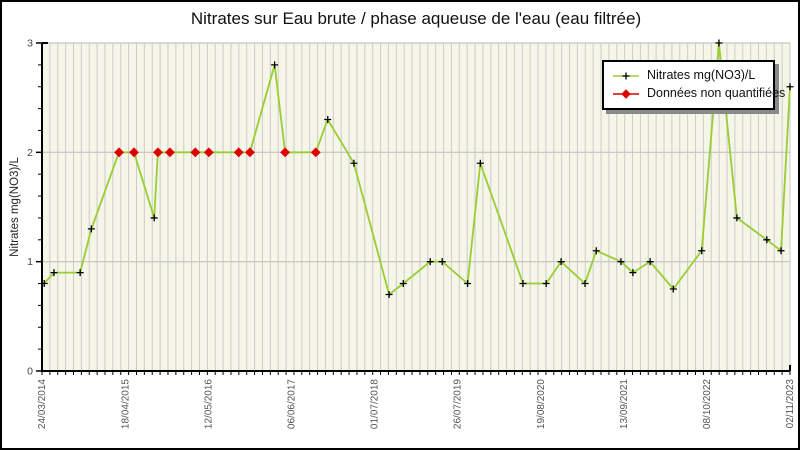  What do you see at coordinates (30, 44) in the screenshot?
I see `y-tick-label: 3` at bounding box center [30, 44].